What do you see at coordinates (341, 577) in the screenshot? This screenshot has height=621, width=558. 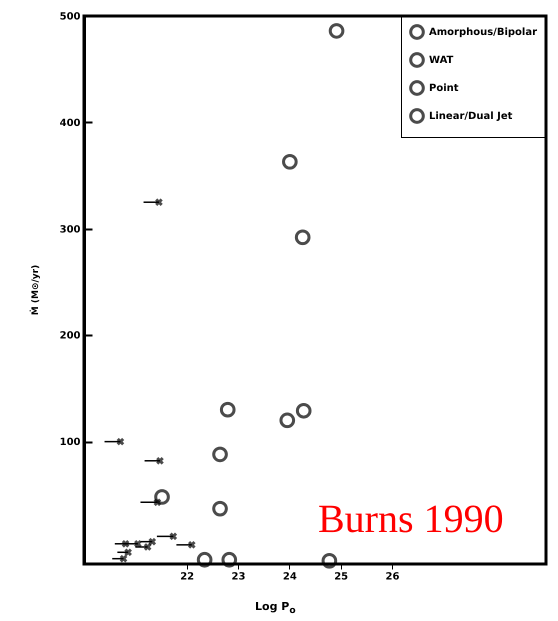 I see `x-tick-label: 25` at bounding box center [341, 577].